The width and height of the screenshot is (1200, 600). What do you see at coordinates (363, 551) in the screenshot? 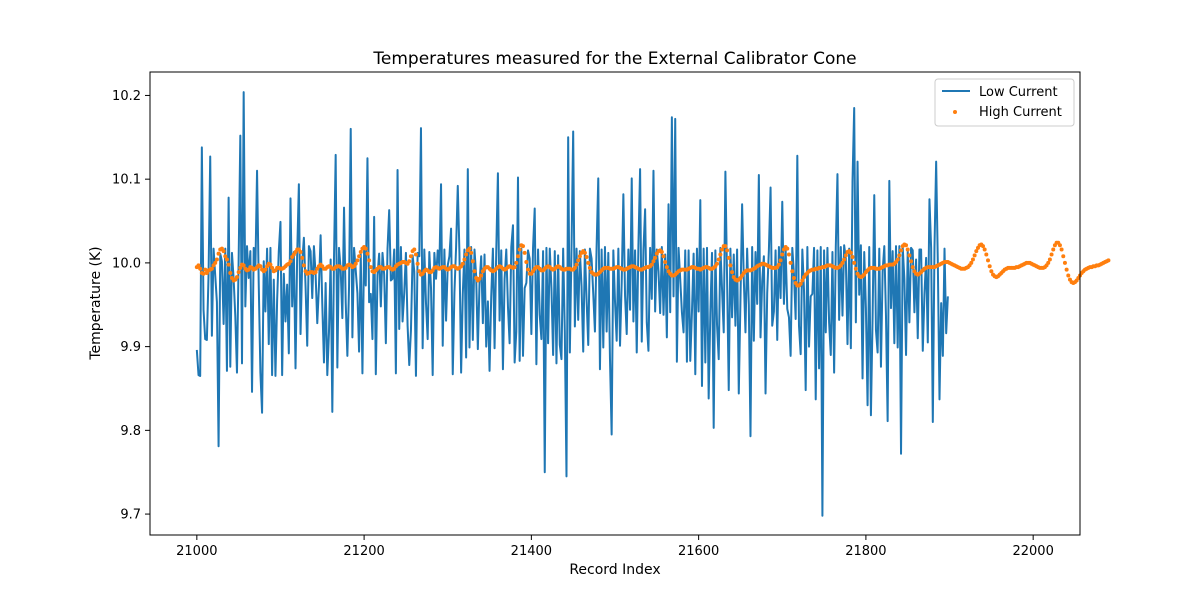
I see `x-tick-label: 21200` at bounding box center [363, 551].